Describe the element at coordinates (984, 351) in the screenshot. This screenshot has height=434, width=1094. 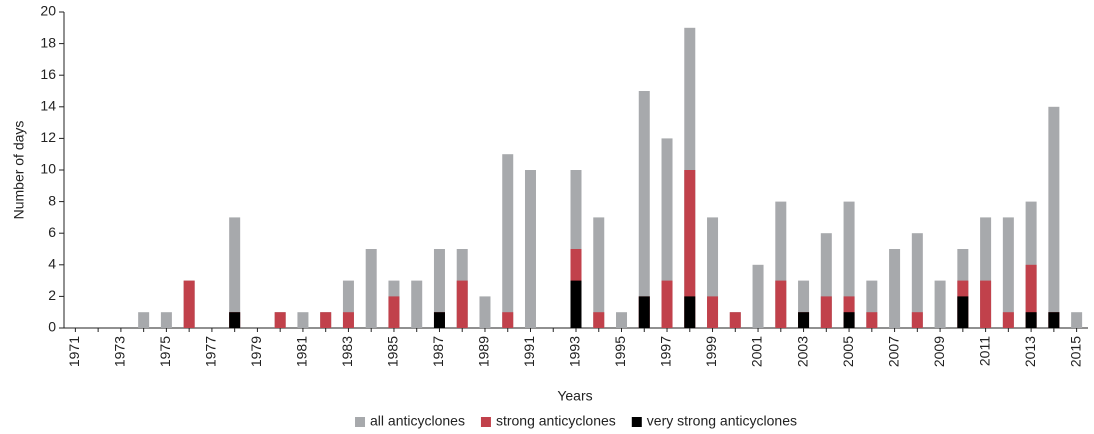
I see `x-tick-label: 2011` at that location.